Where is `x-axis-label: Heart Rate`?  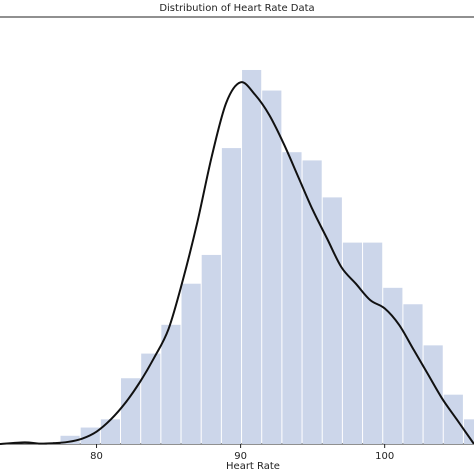 x-axis-label: Heart Rate is located at coordinates (253, 466).